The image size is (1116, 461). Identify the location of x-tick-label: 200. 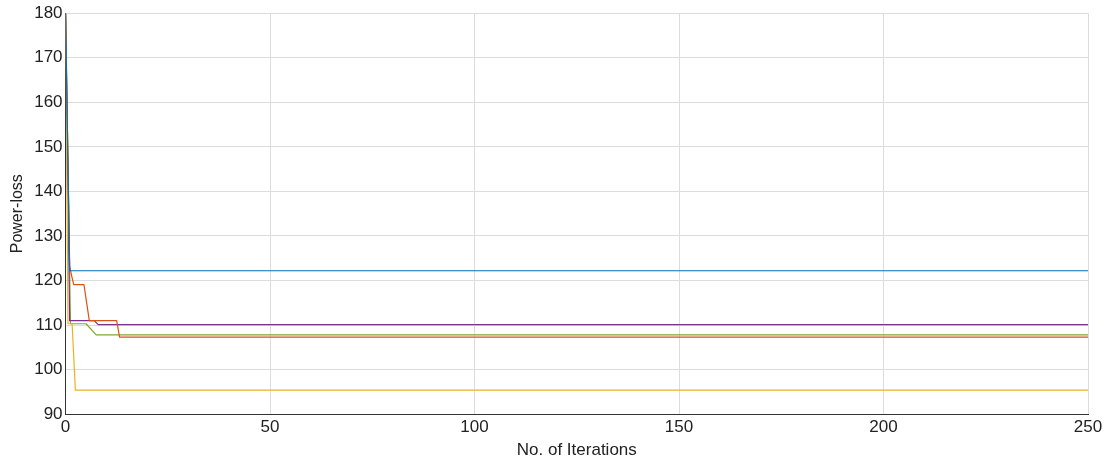
(883, 427).